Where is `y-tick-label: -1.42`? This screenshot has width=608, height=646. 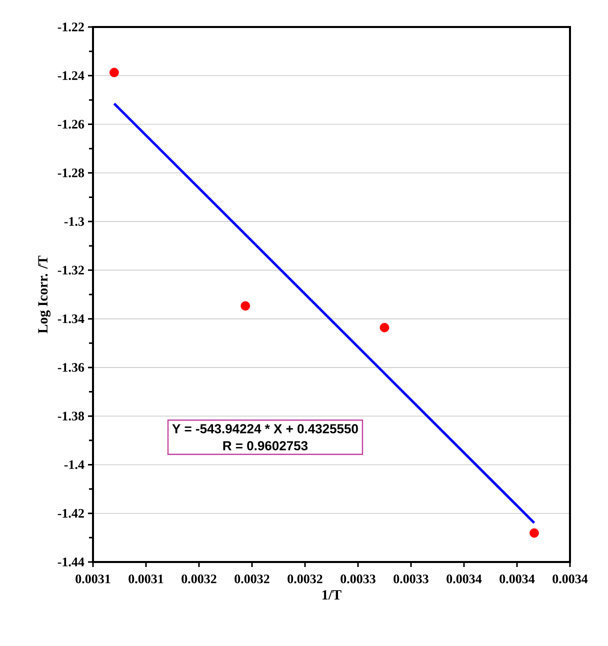 y-tick-label: -1.42 is located at coordinates (71, 513).